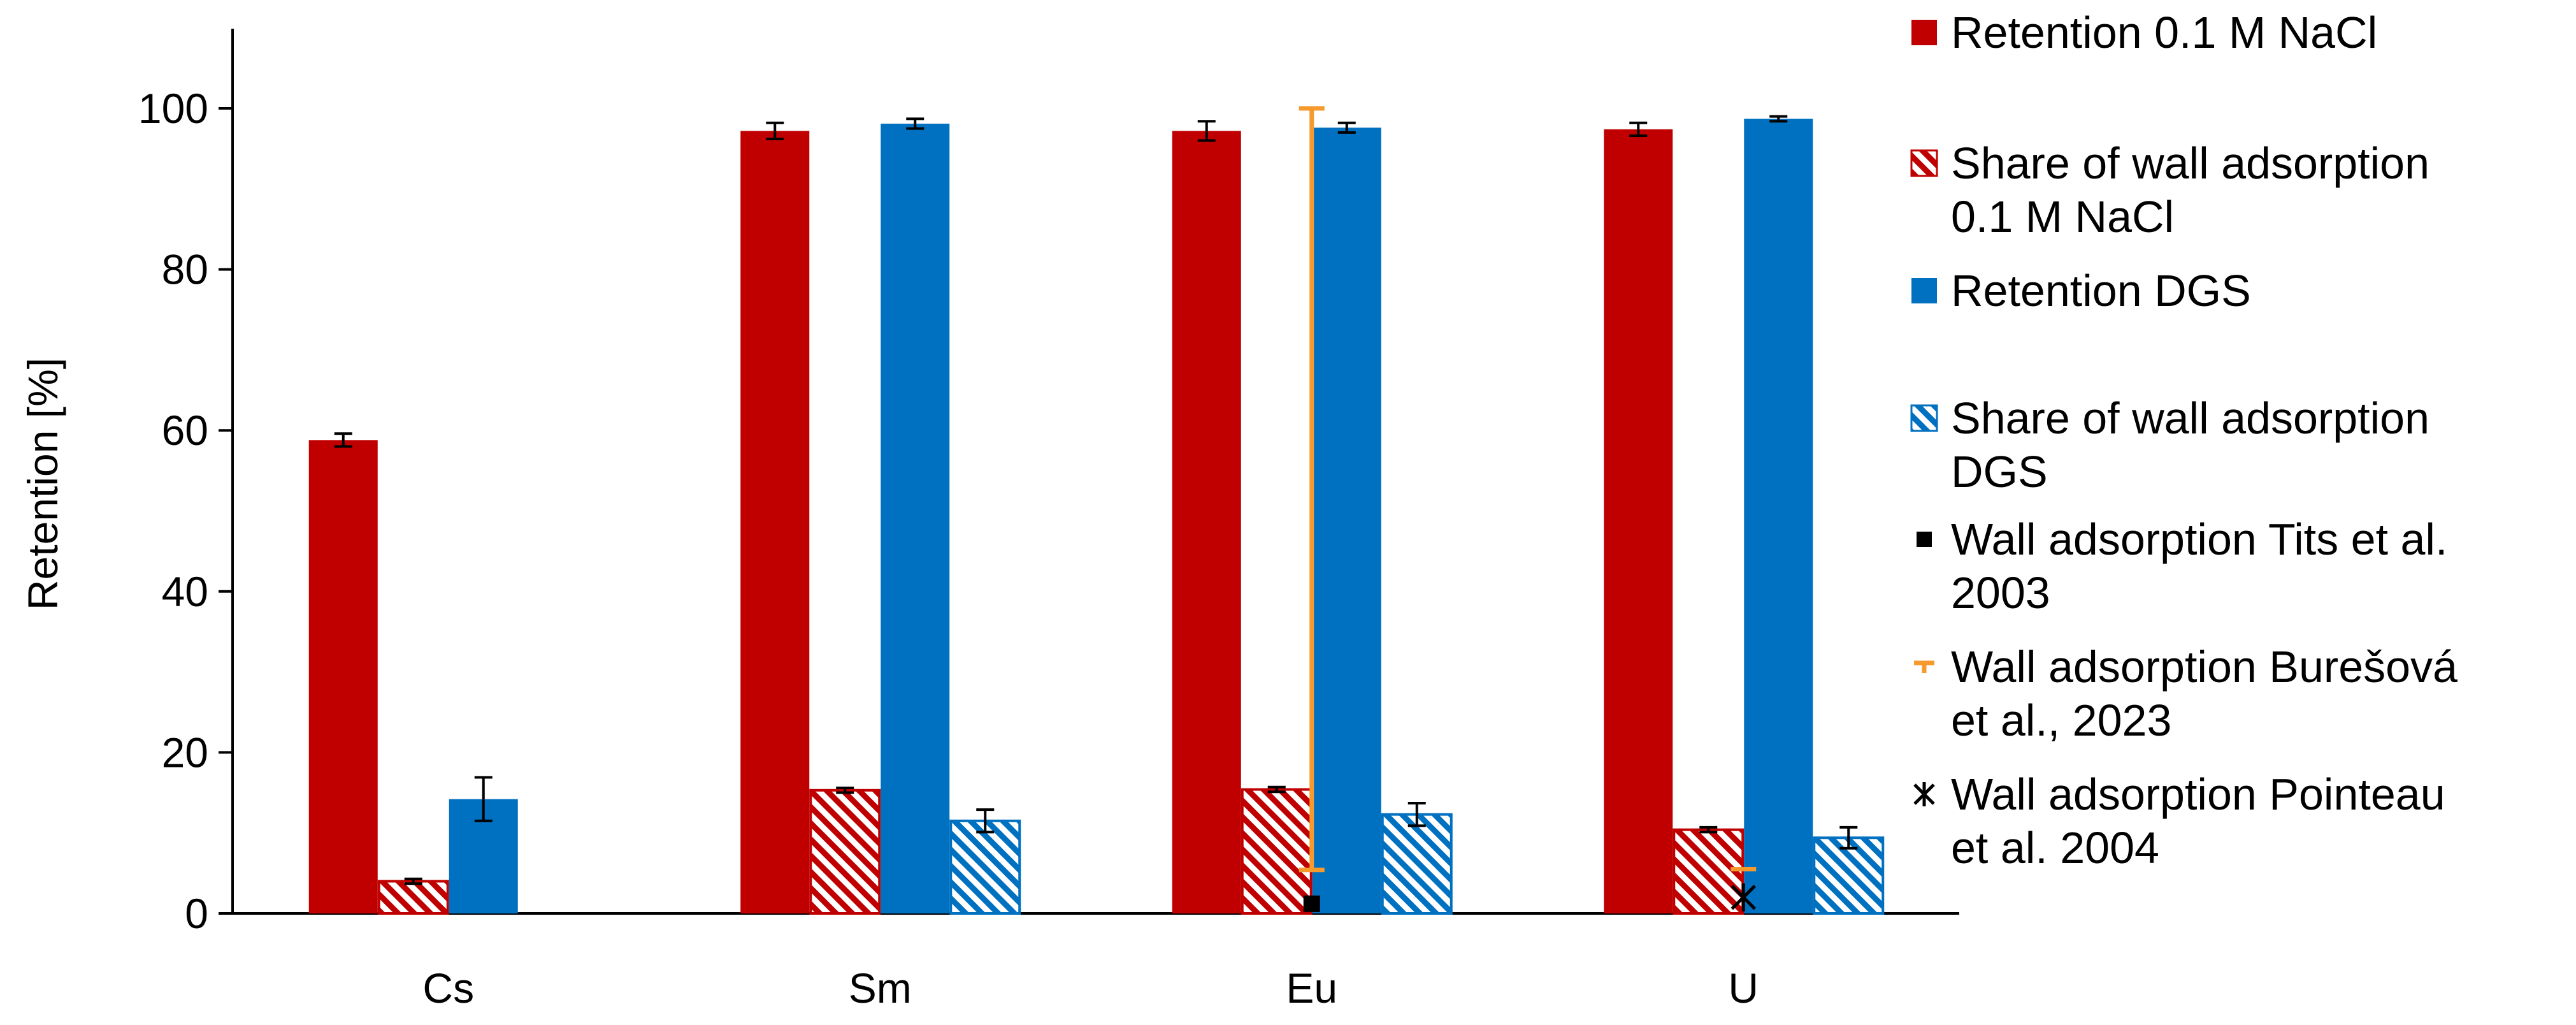 This screenshot has height=1025, width=2576. Describe the element at coordinates (1206, 522) in the screenshot. I see `bar-1-eu` at that location.